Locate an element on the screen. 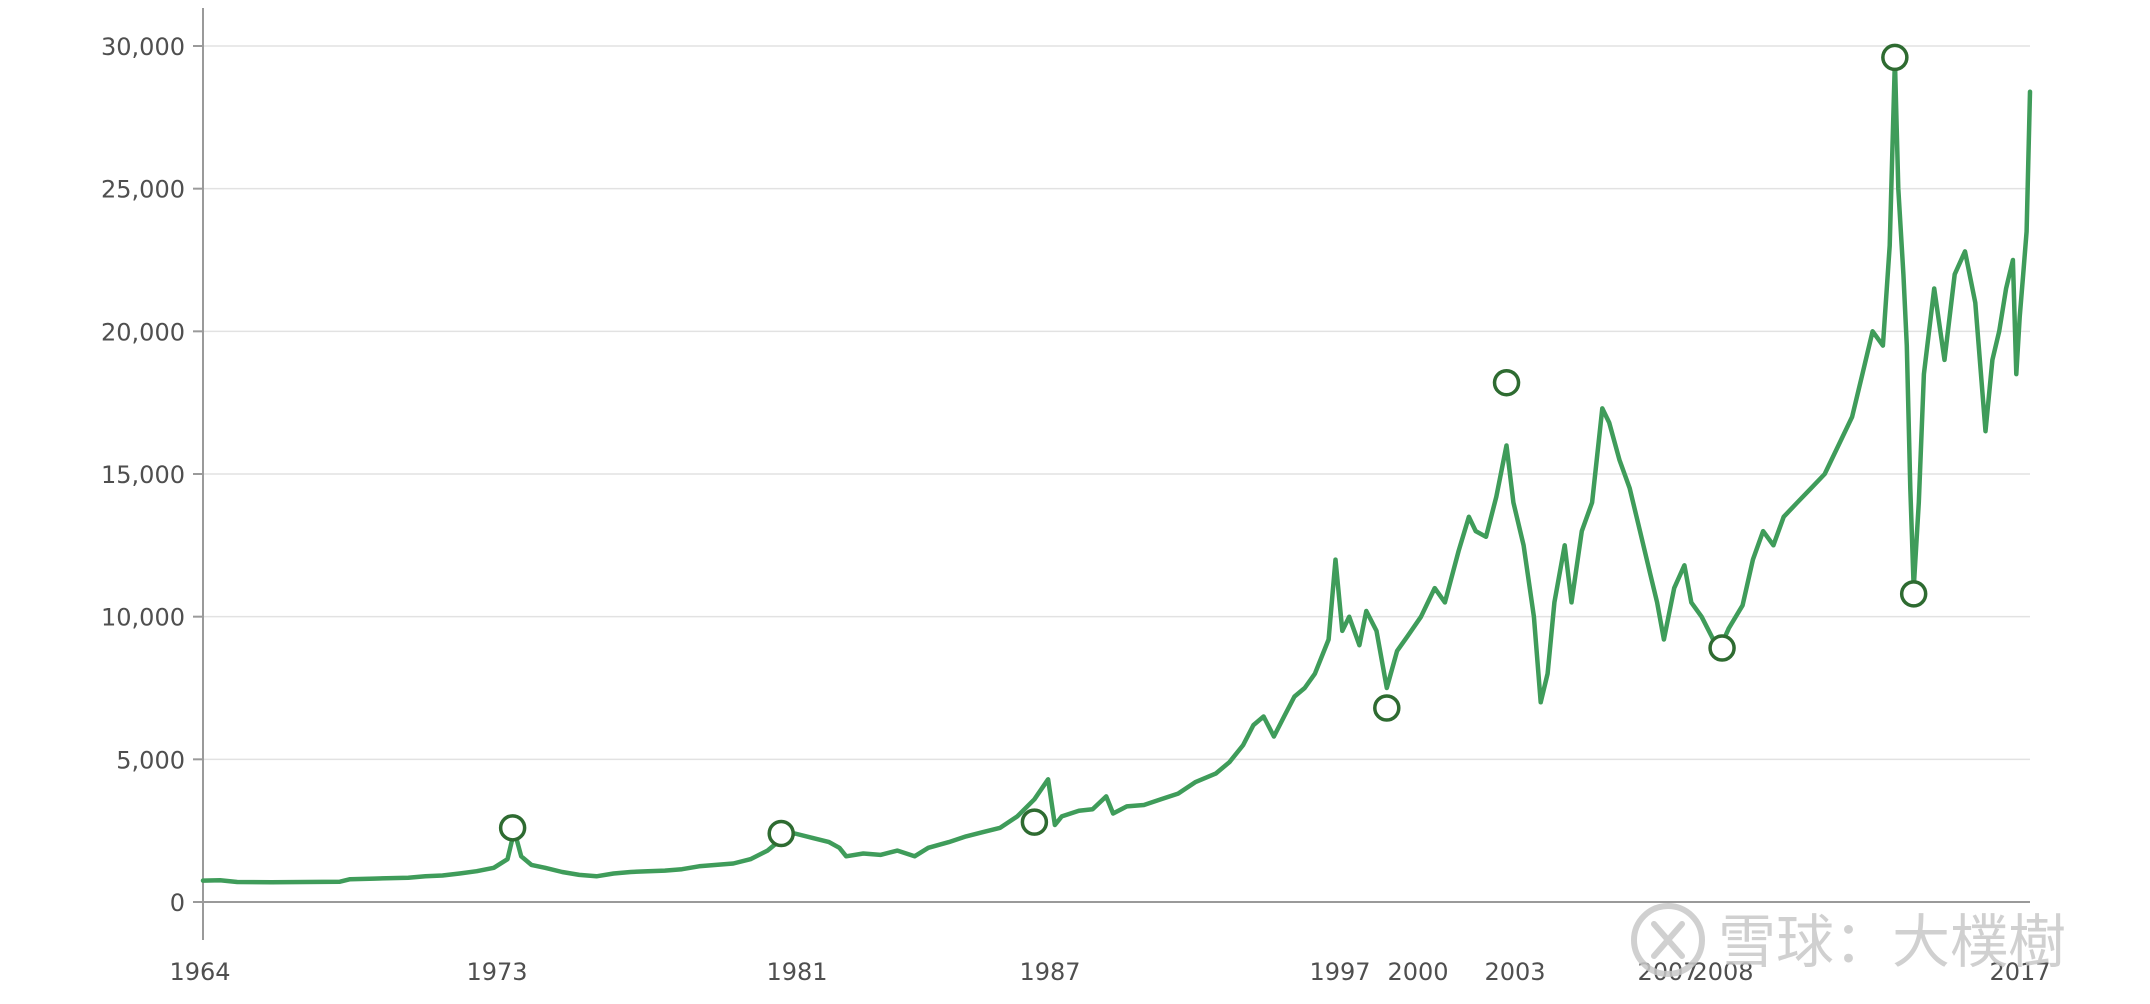 The height and width of the screenshot is (1004, 2150). x-tick-label: 1973 is located at coordinates (496, 972).